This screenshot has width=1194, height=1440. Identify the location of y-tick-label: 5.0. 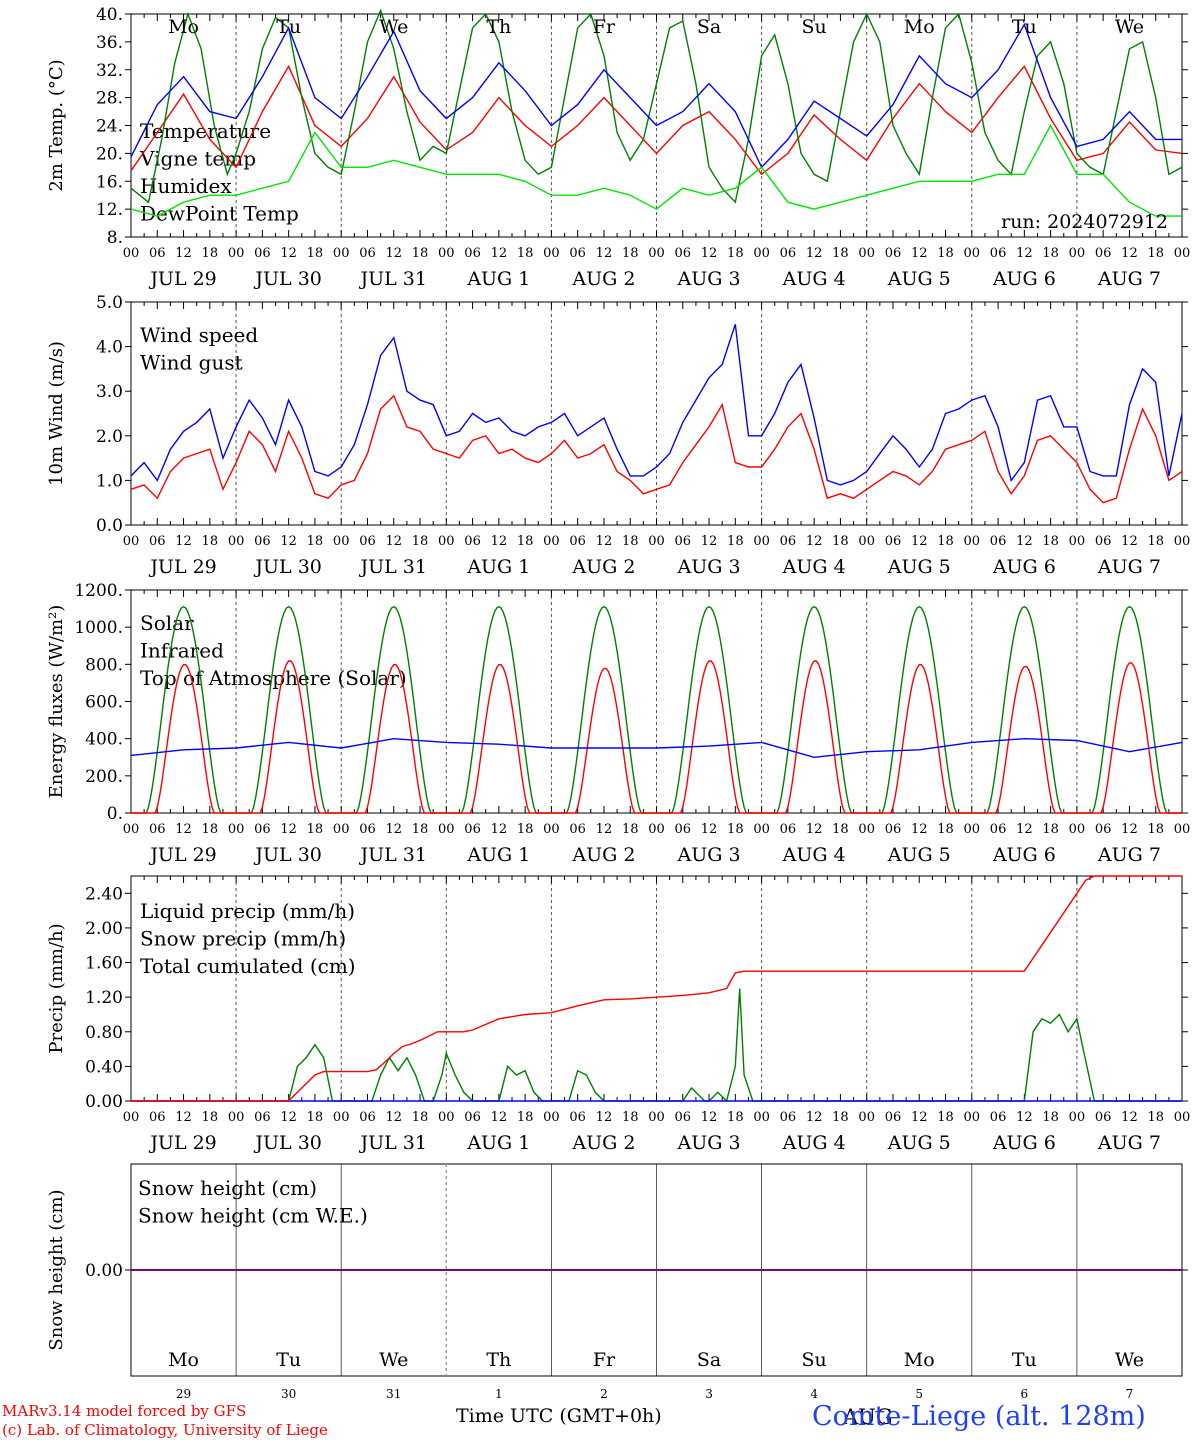
(109, 303).